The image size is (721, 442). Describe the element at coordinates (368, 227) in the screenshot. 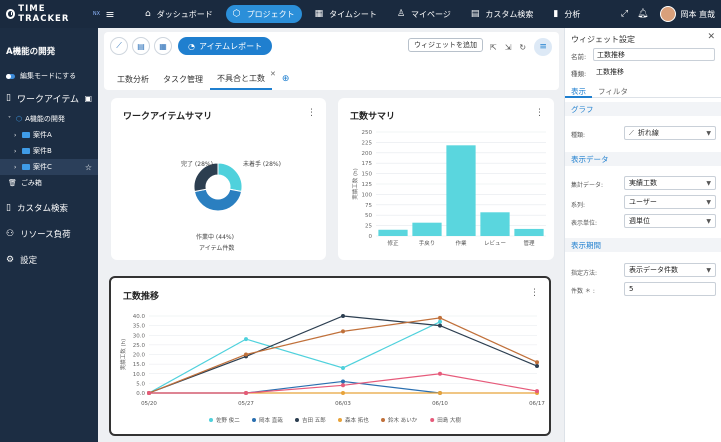

I see `y-tick-label: 25` at that location.